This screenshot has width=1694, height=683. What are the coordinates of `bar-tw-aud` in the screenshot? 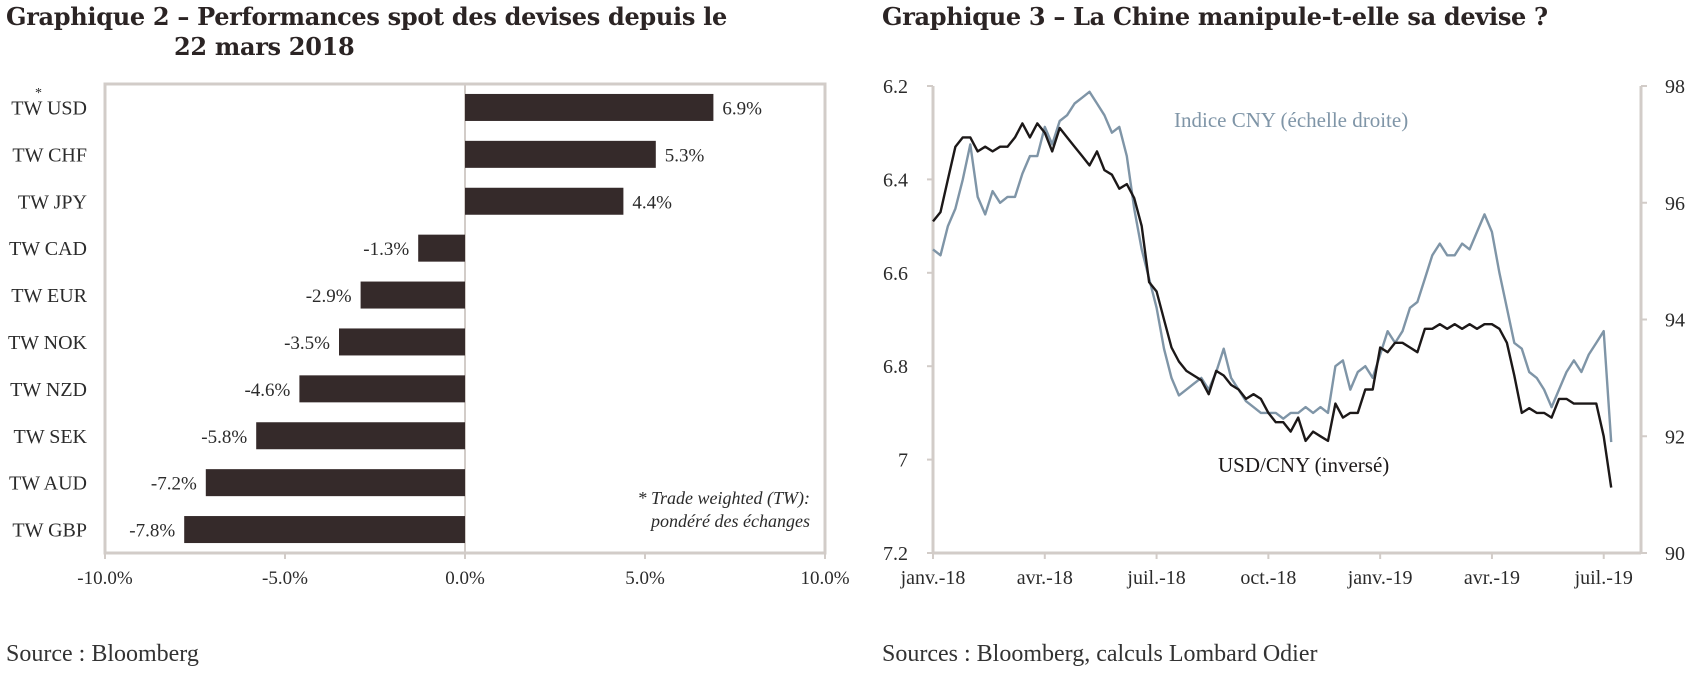 It's located at (335, 483).